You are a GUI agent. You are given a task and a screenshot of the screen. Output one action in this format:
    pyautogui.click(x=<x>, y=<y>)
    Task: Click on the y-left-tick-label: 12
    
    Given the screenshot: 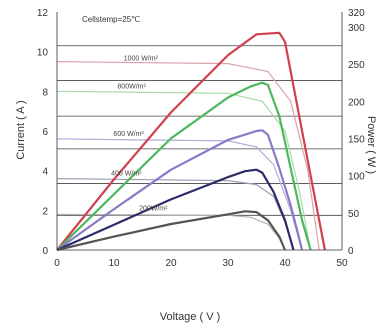 What is the action you would take?
    pyautogui.click(x=43, y=13)
    